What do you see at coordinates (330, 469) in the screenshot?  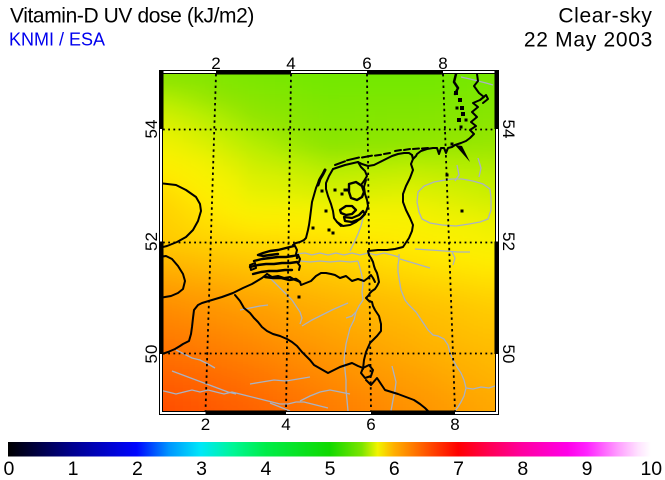 I see `svg-text: 5` at bounding box center [330, 469].